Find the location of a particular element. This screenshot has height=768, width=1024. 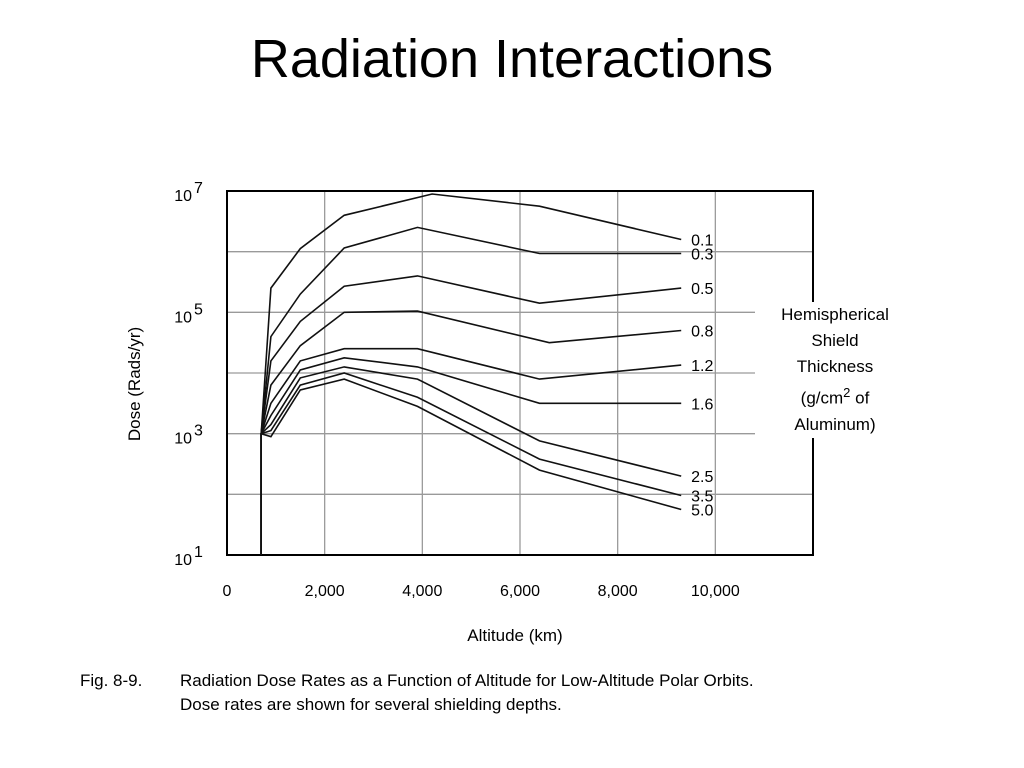

series-label: 0.5 is located at coordinates (702, 289).